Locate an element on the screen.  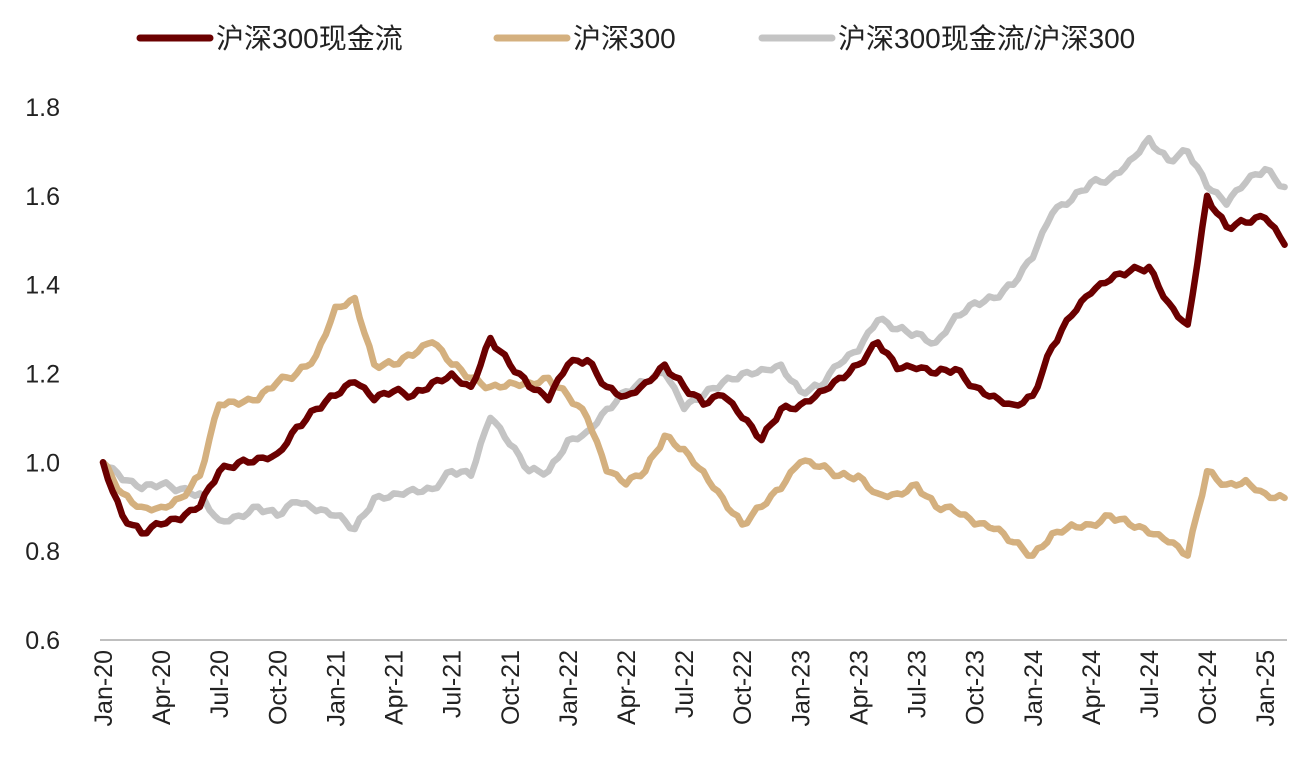
y-tick-label: 1.0 is located at coordinates (42, 463).